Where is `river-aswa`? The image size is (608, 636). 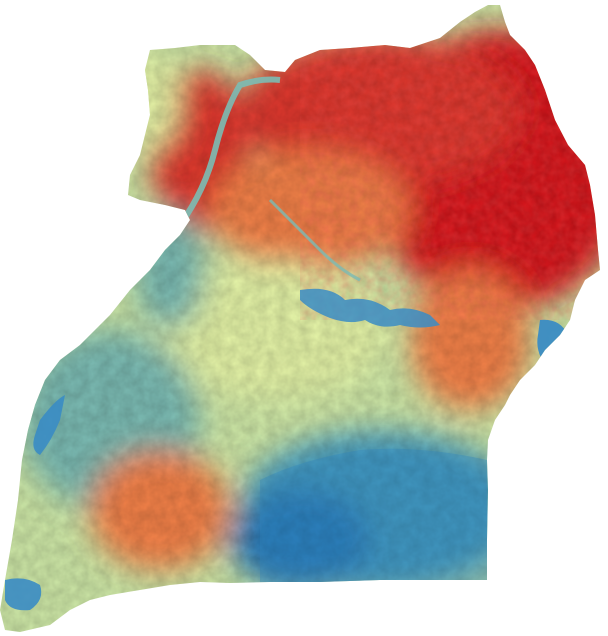
river-aswa is located at coordinates (314, 240).